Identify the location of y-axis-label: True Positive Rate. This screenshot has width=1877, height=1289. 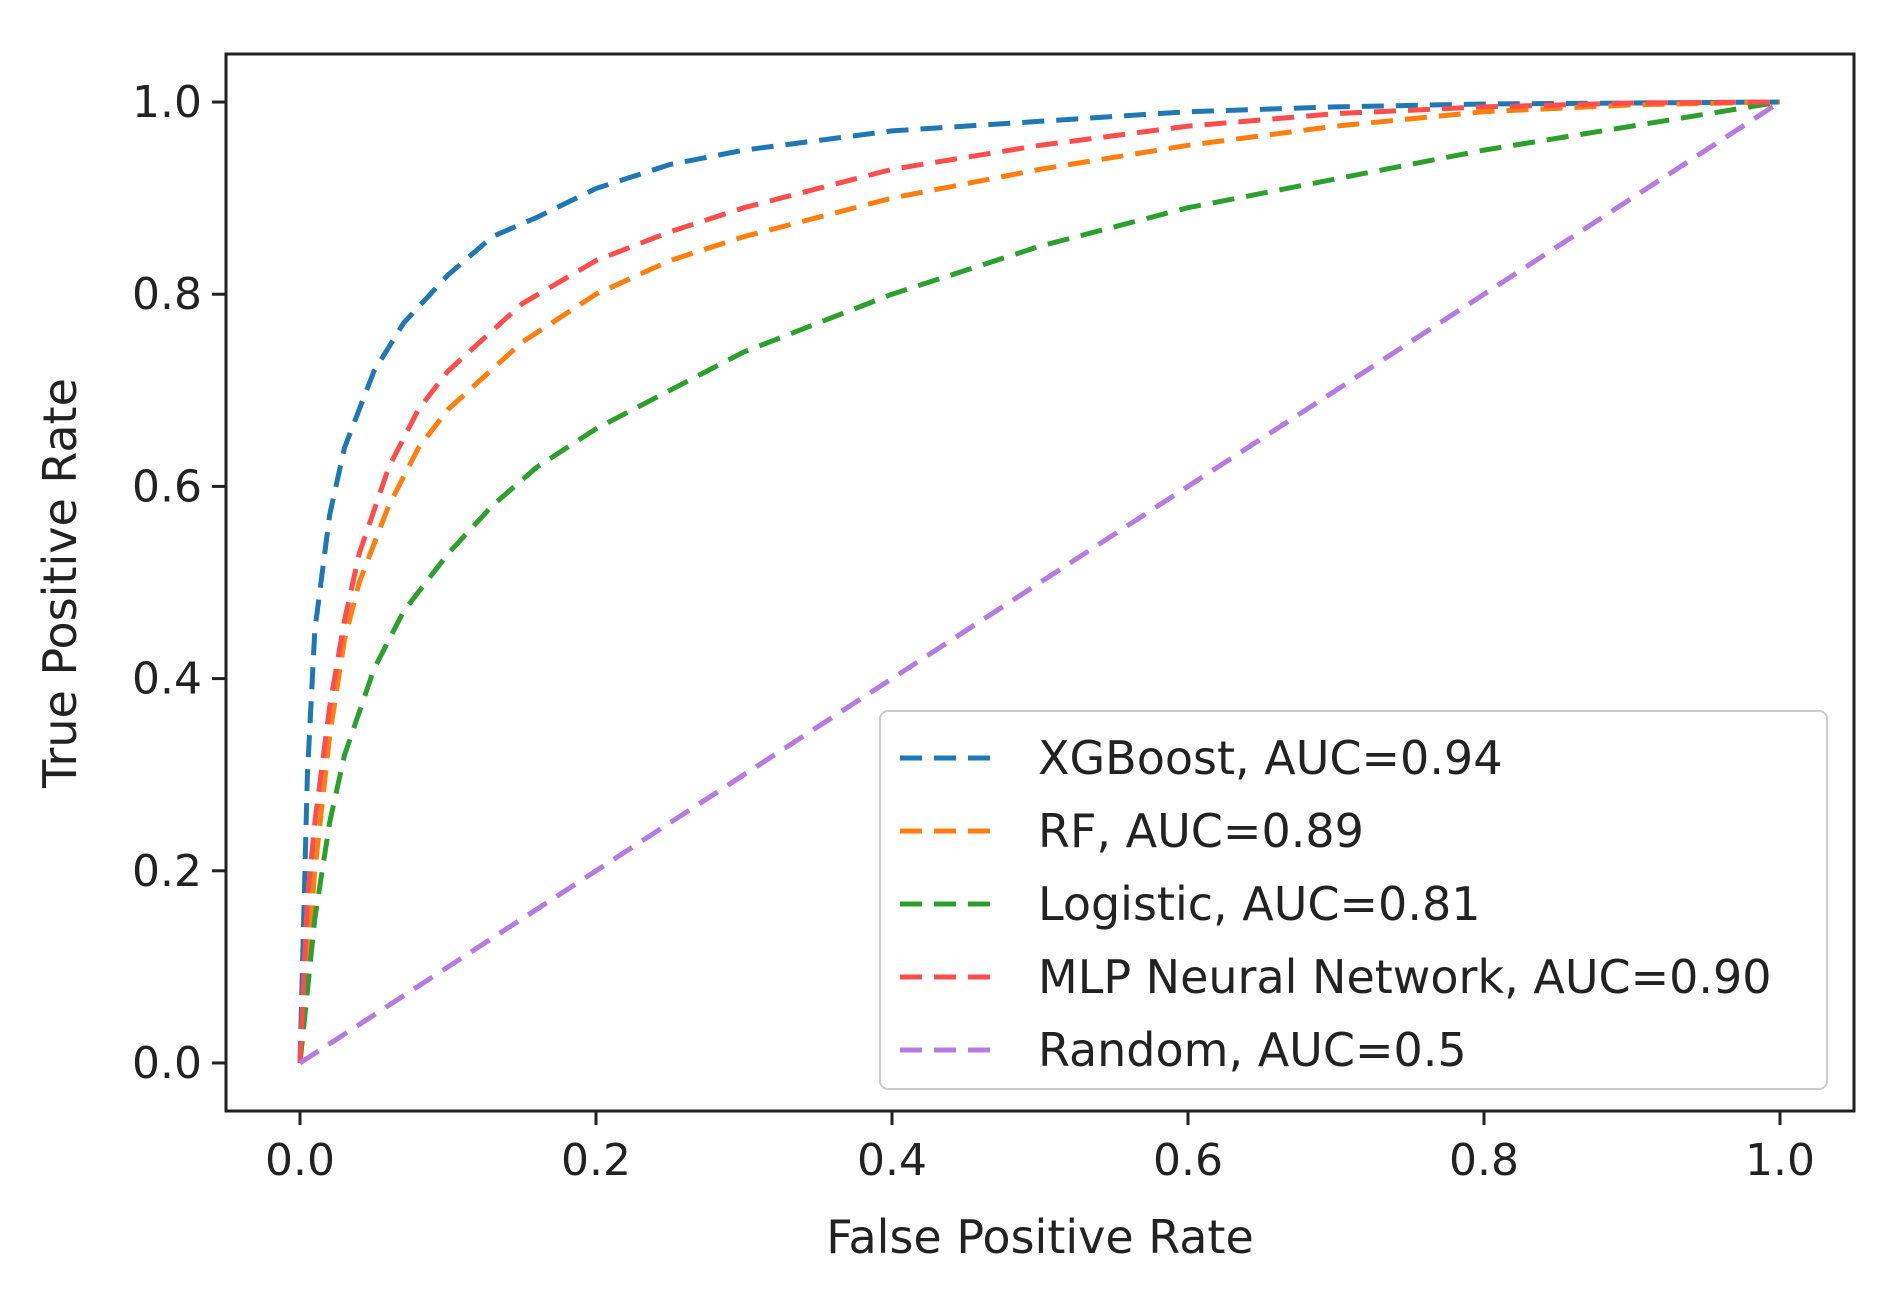
(60, 583).